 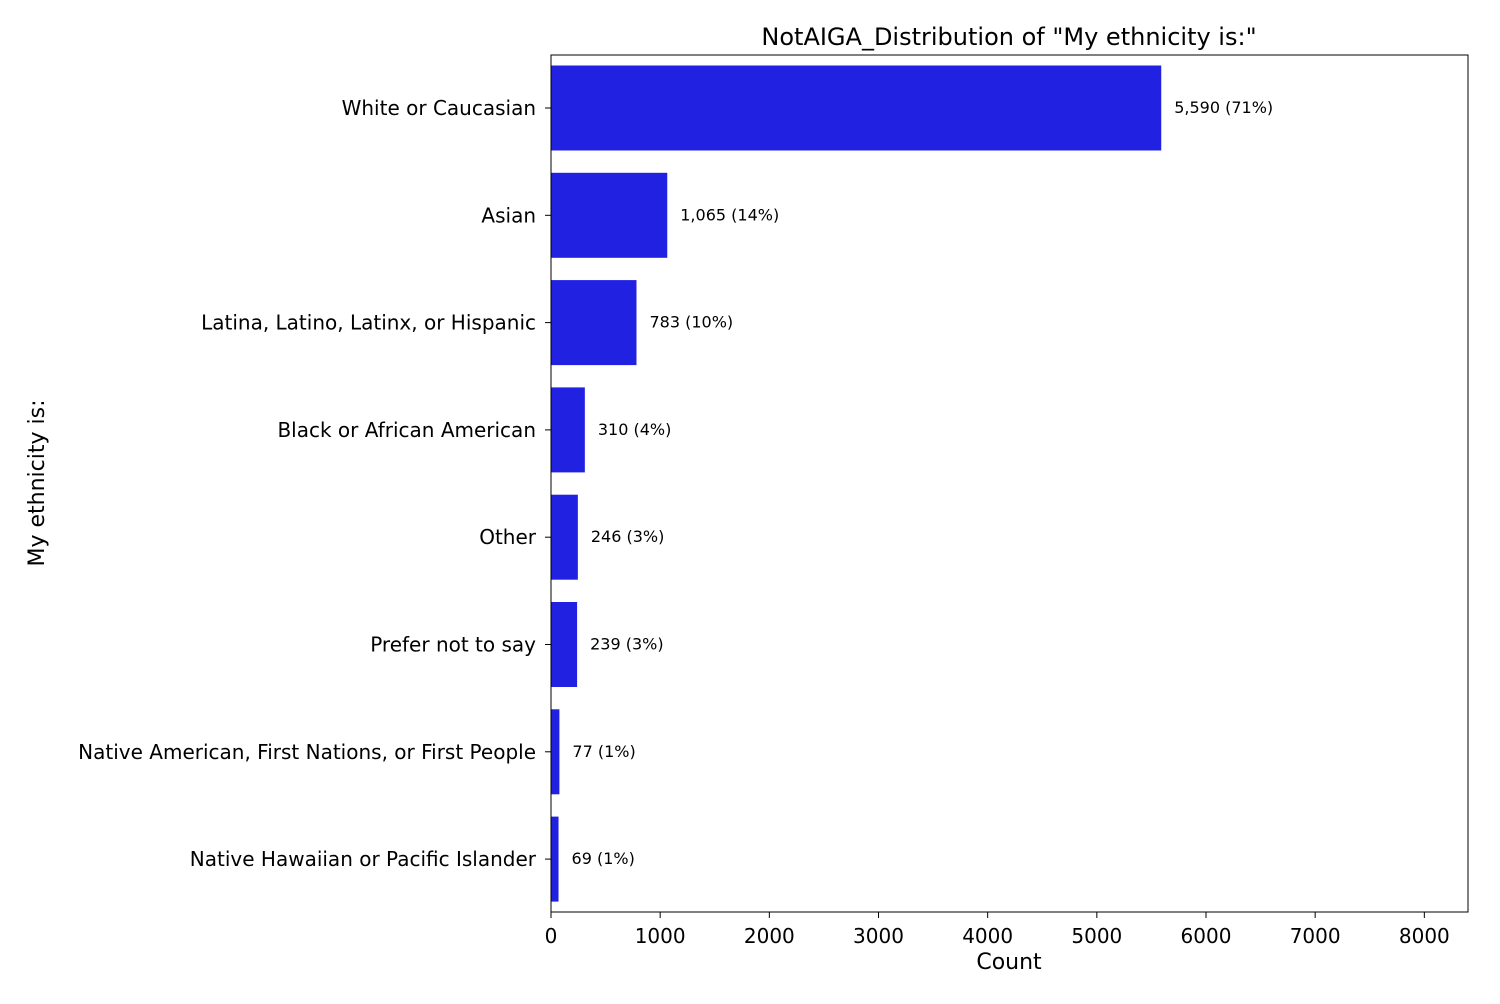 I want to click on x-tick-label: 7000, so click(x=1315, y=936).